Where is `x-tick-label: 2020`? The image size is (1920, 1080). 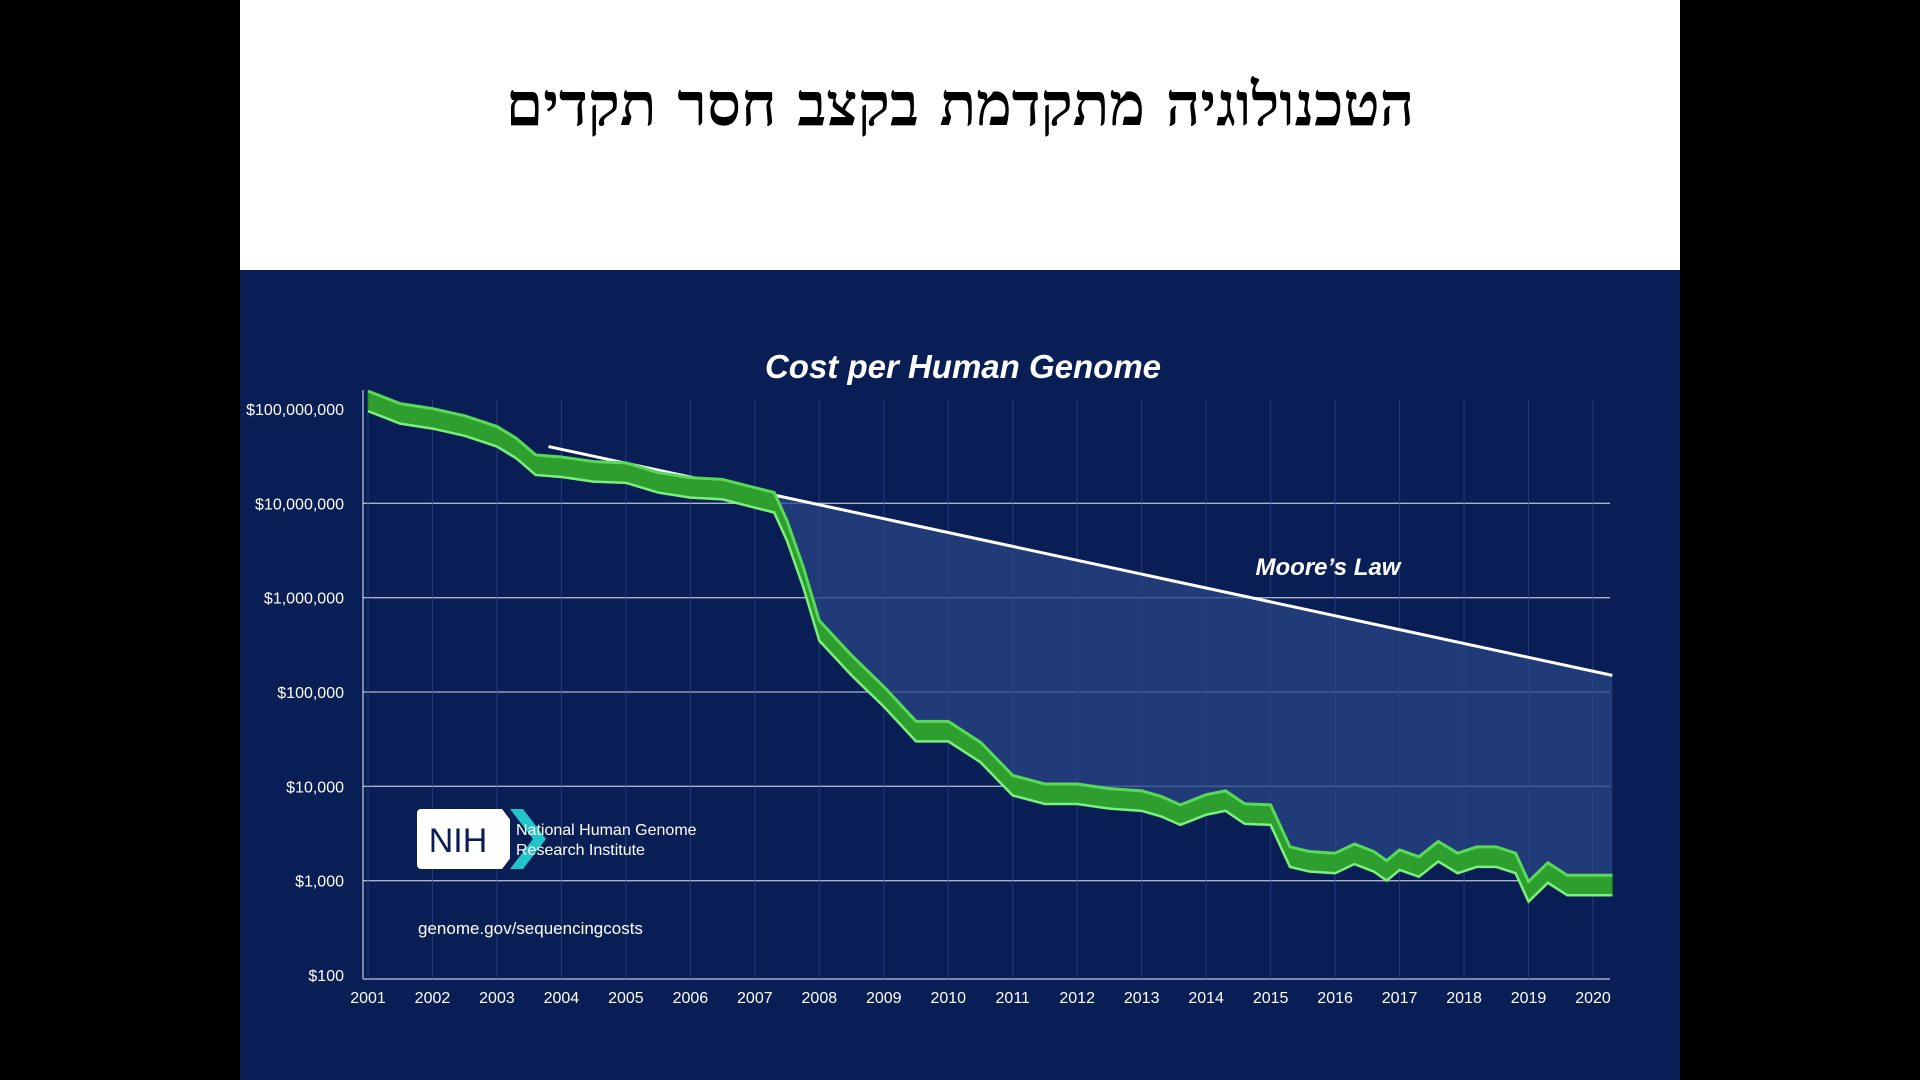 x-tick-label: 2020 is located at coordinates (1593, 998).